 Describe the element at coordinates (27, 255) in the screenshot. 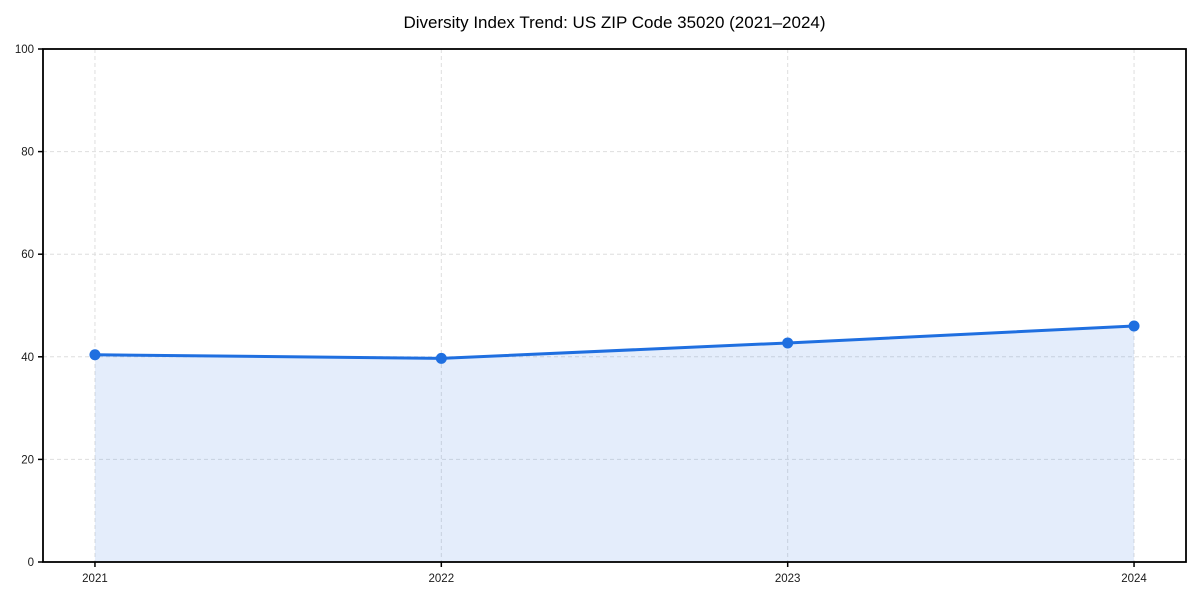

I see `y-tick-label: 60` at that location.